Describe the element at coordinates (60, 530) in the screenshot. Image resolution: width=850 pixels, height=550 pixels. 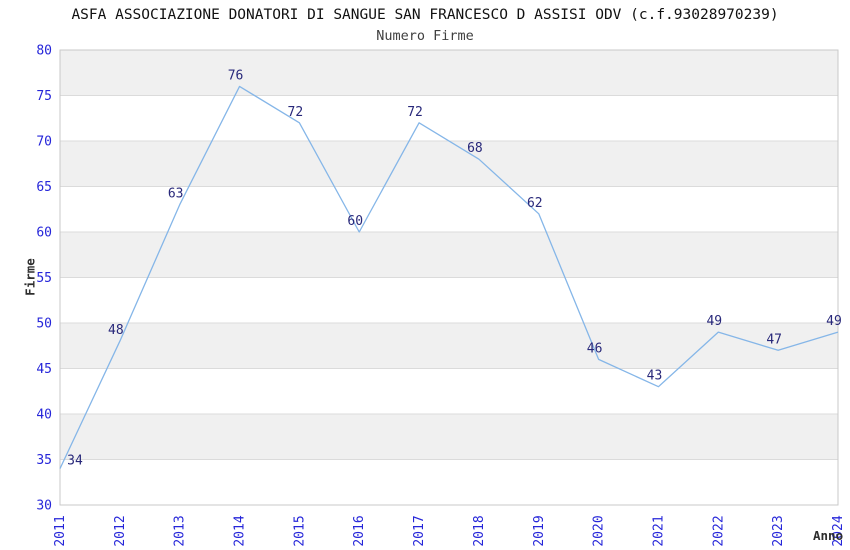
I see `x-tick-label: 2011` at that location.